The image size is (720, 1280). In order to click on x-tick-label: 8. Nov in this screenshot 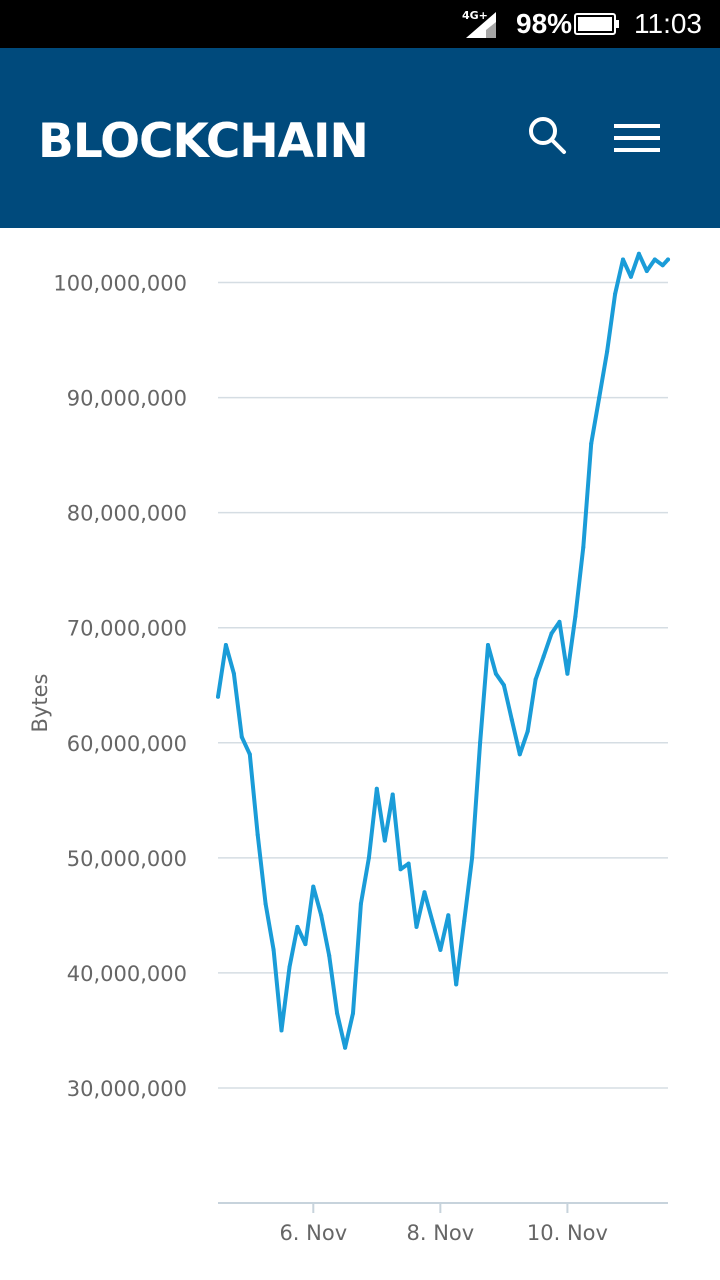, I will do `click(441, 1233)`.